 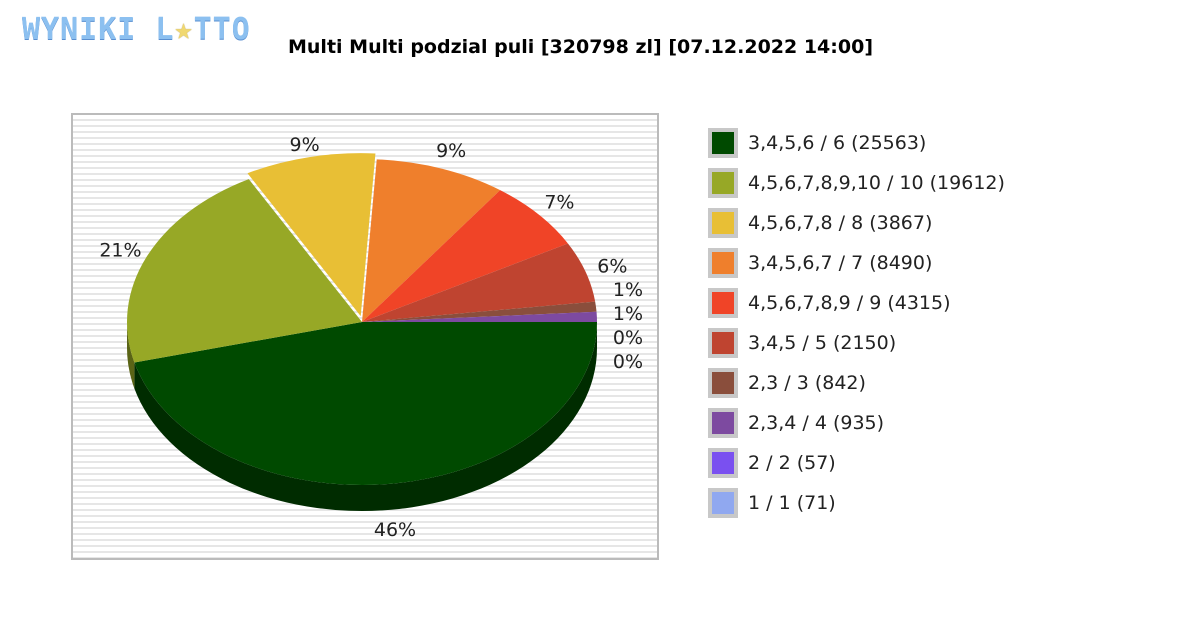 I want to click on legend-item: 4,5,6,7,8,9,10 / 10 (19612), so click(x=856, y=183).